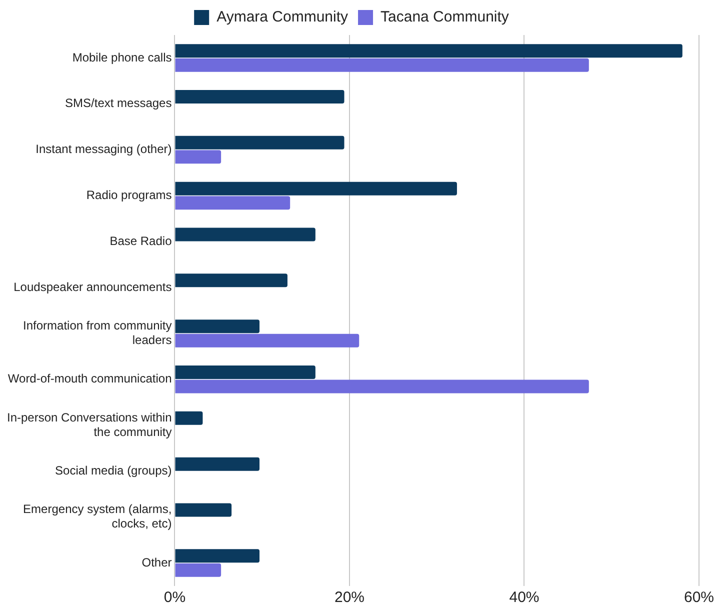 This screenshot has height=614, width=719. Describe the element at coordinates (129, 195) in the screenshot. I see `y-tick-label: Radio programs` at that location.